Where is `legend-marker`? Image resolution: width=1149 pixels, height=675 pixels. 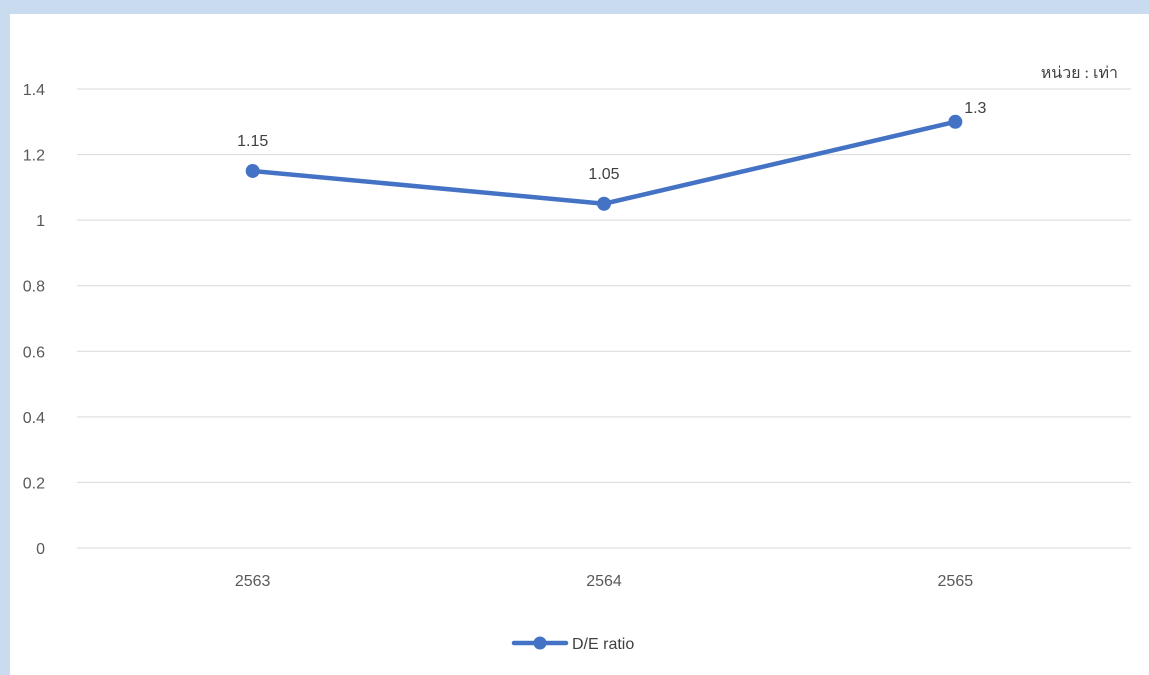 legend-marker is located at coordinates (540, 643).